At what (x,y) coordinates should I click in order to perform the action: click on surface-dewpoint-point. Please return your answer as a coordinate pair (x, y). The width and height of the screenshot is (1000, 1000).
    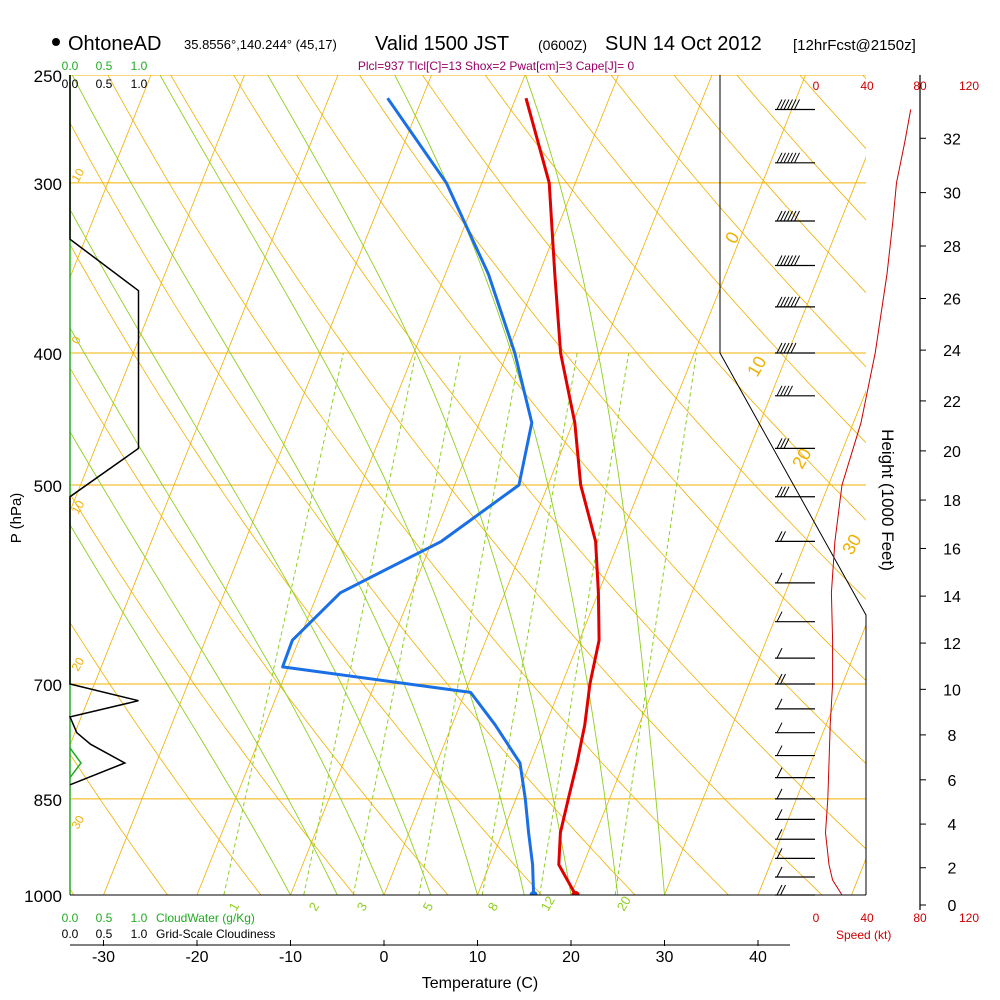
    Looking at the image, I should click on (533, 893).